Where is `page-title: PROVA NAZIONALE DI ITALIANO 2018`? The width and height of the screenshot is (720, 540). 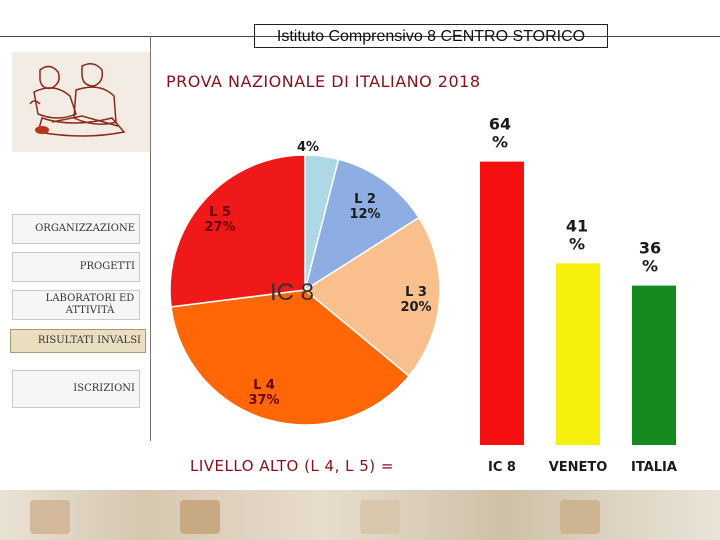
page-title: PROVA NAZIONALE DI ITALIANO 2018 is located at coordinates (323, 81).